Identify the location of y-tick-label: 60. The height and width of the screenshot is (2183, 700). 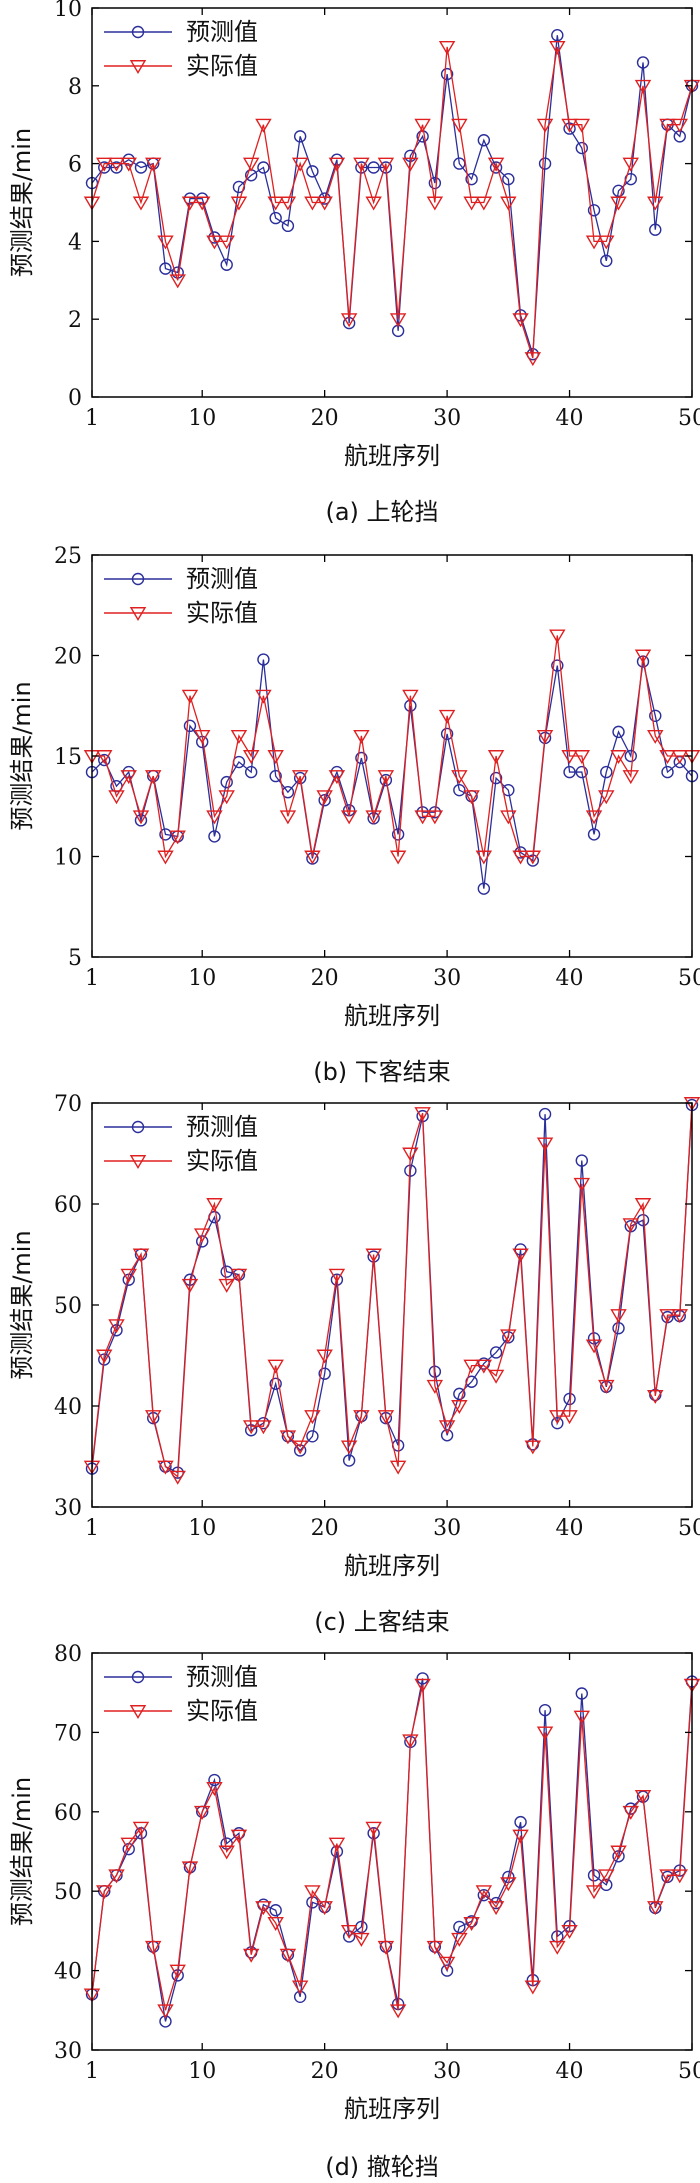
(68, 1813).